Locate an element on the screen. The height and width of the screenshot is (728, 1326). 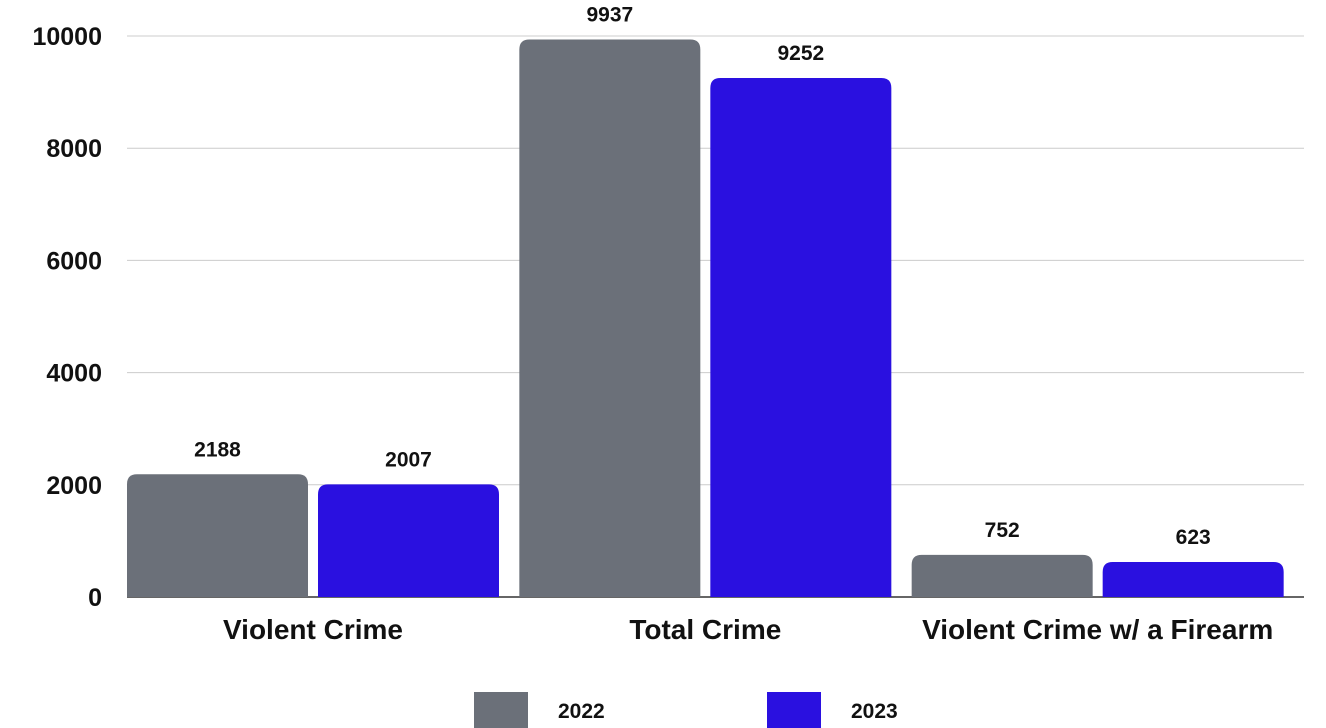
y-tick-label: 4000 is located at coordinates (74, 374).